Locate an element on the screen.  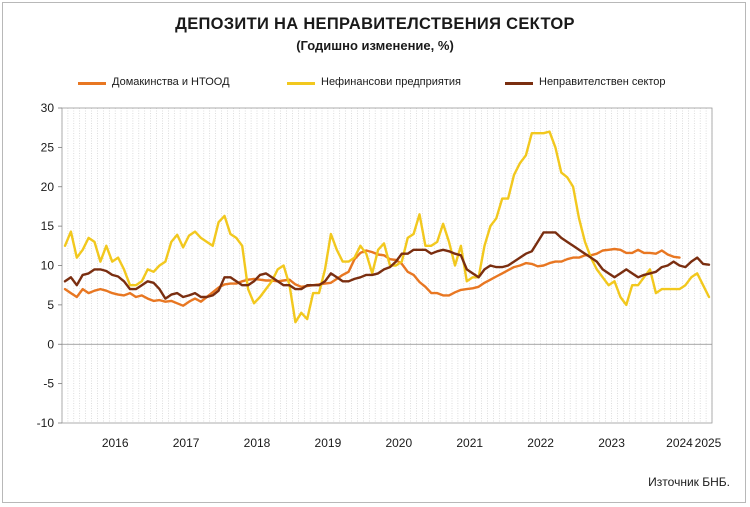
y-tick-label: 0 is located at coordinates (50, 344).